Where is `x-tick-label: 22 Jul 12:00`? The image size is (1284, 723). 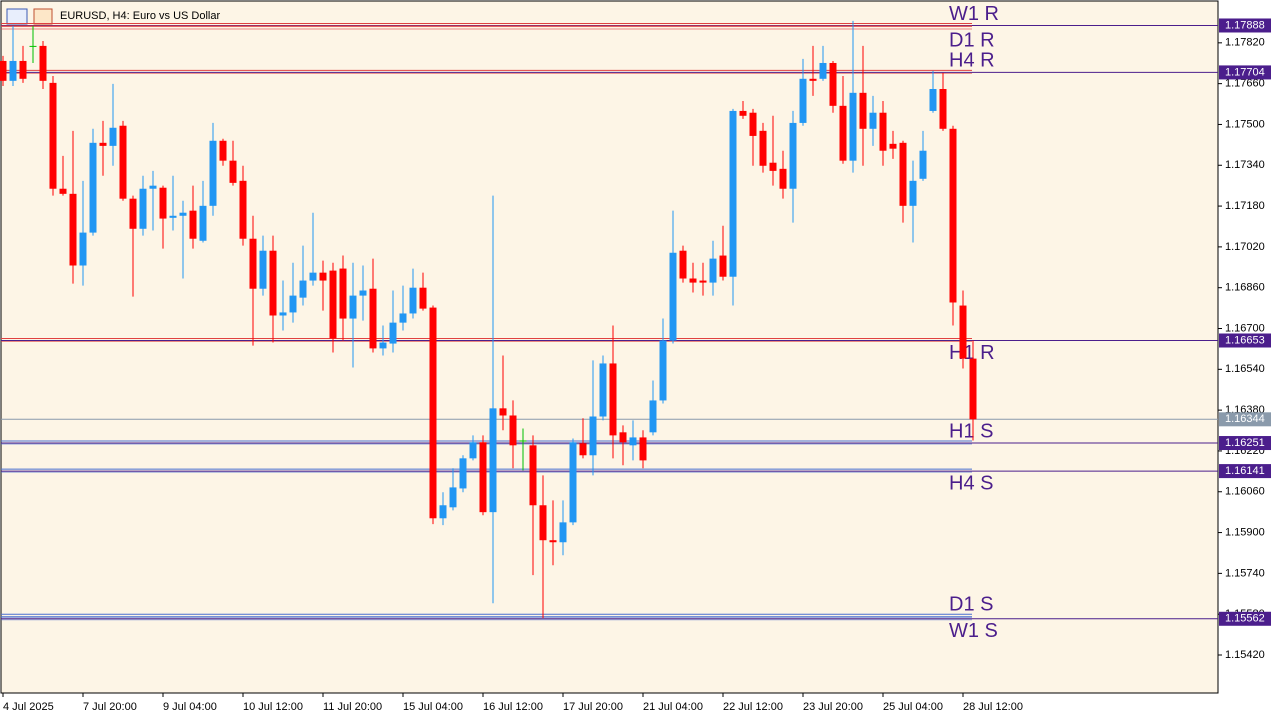
x-tick-label: 22 Jul 12:00 is located at coordinates (753, 707).